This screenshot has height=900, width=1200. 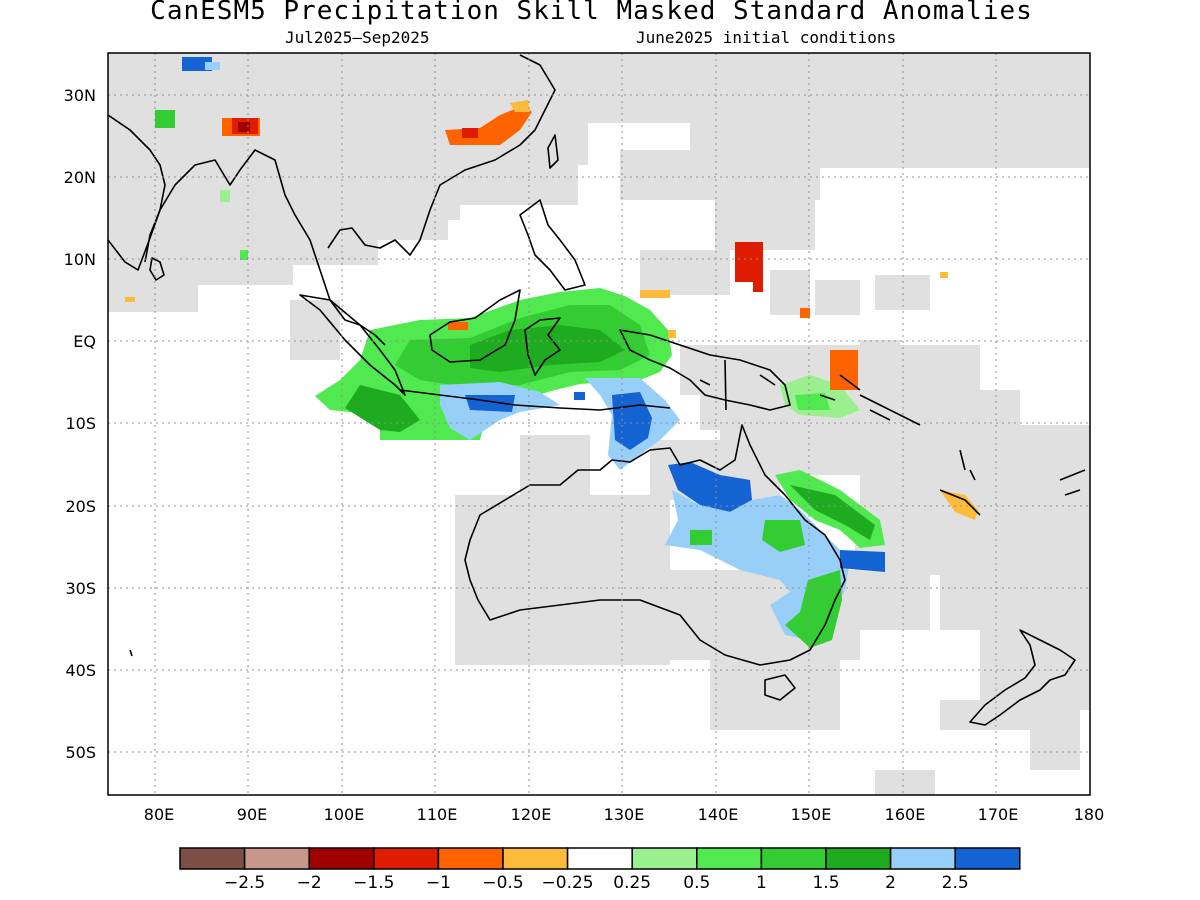 What do you see at coordinates (960, 502) in the screenshot?
I see `new-caledonia-coastline` at bounding box center [960, 502].